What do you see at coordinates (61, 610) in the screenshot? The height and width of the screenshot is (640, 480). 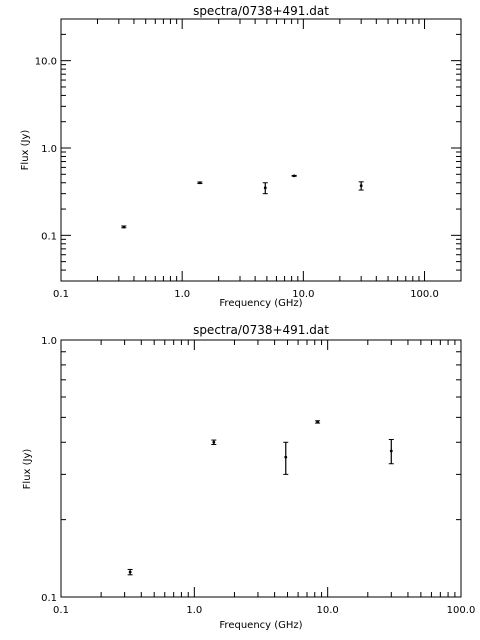 I see `bottom-xtick-label: 0.1` at bounding box center [61, 610].